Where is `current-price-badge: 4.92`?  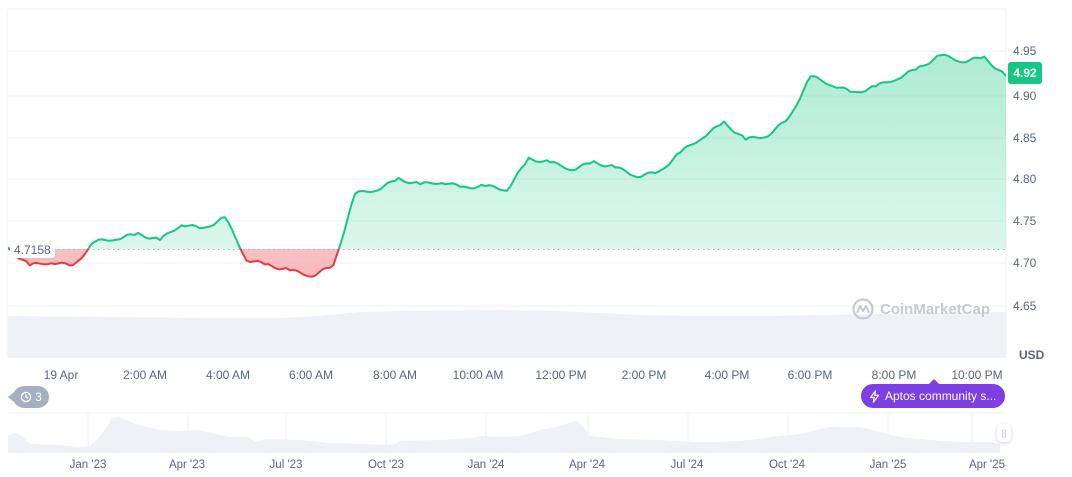
current-price-badge: 4.92 is located at coordinates (1025, 73).